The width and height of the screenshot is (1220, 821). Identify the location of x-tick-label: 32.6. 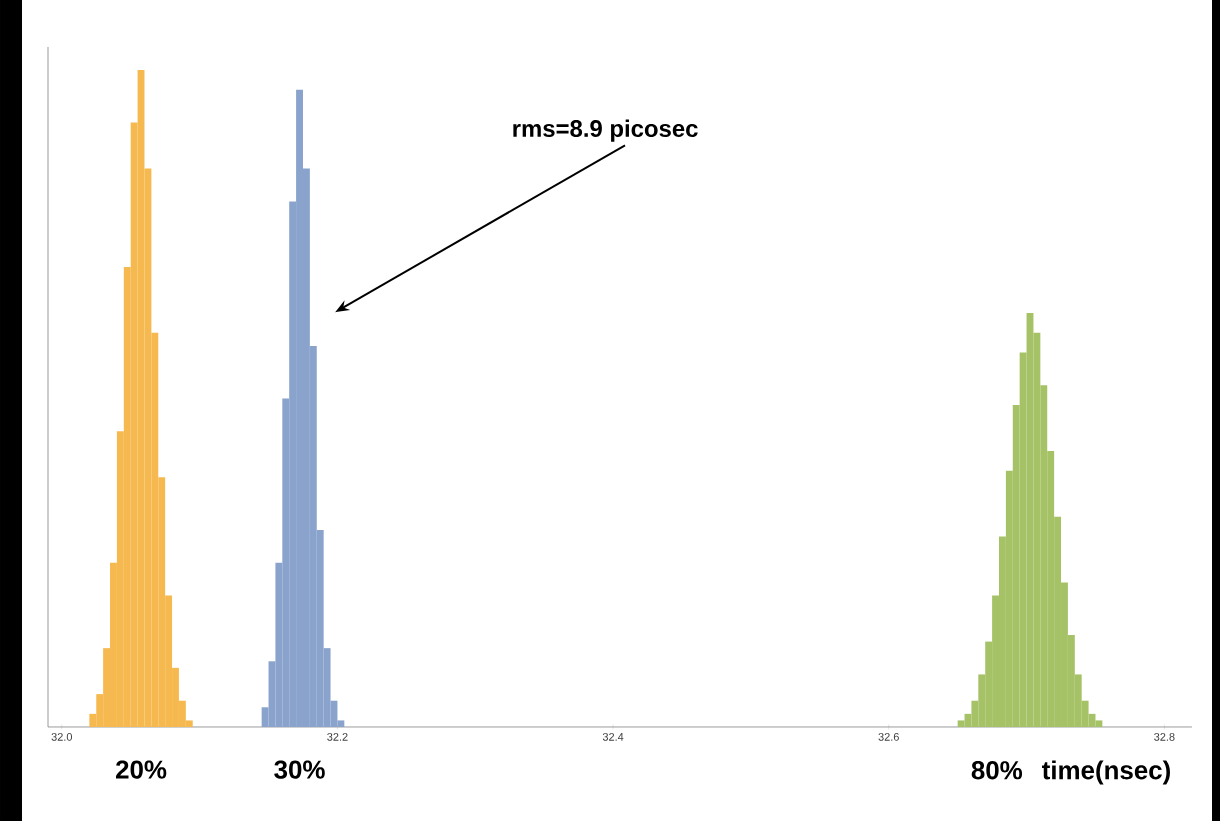
(888, 737).